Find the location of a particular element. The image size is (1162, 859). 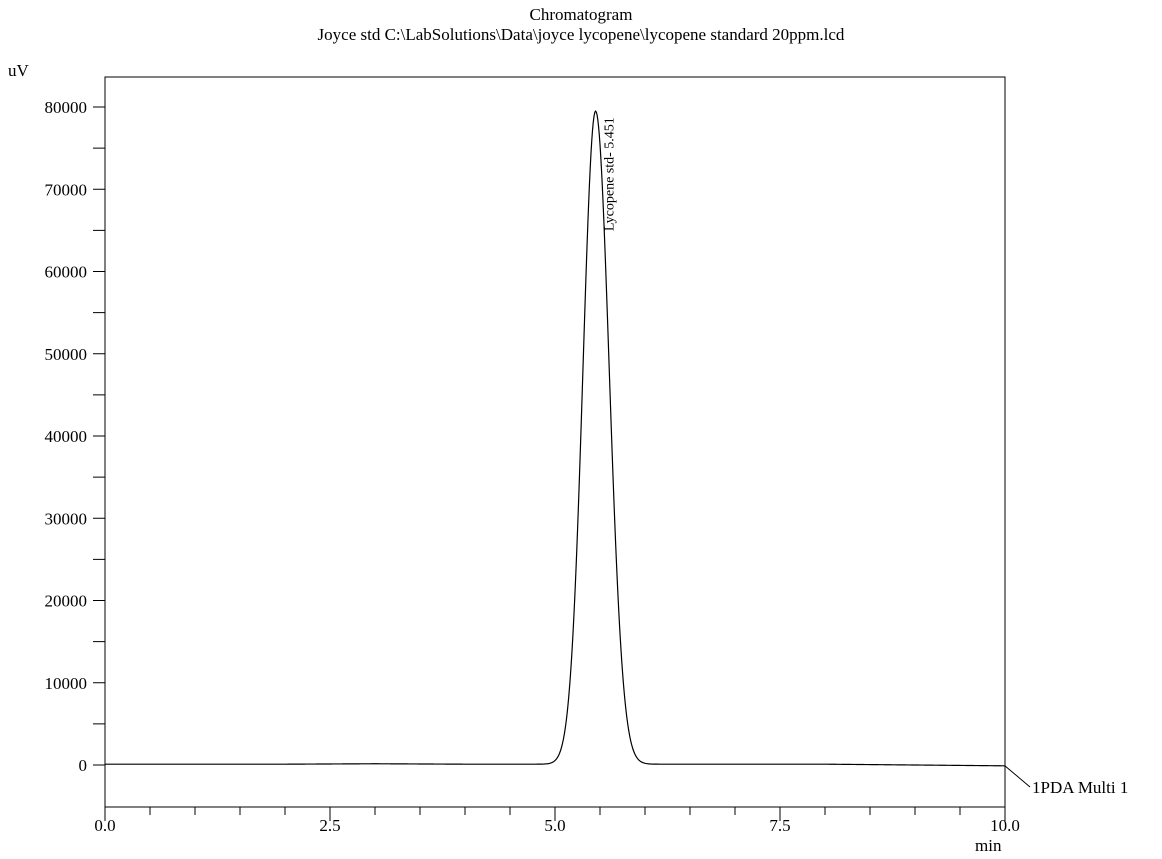

y-tick-label-10000: 10000 is located at coordinates (66, 683).